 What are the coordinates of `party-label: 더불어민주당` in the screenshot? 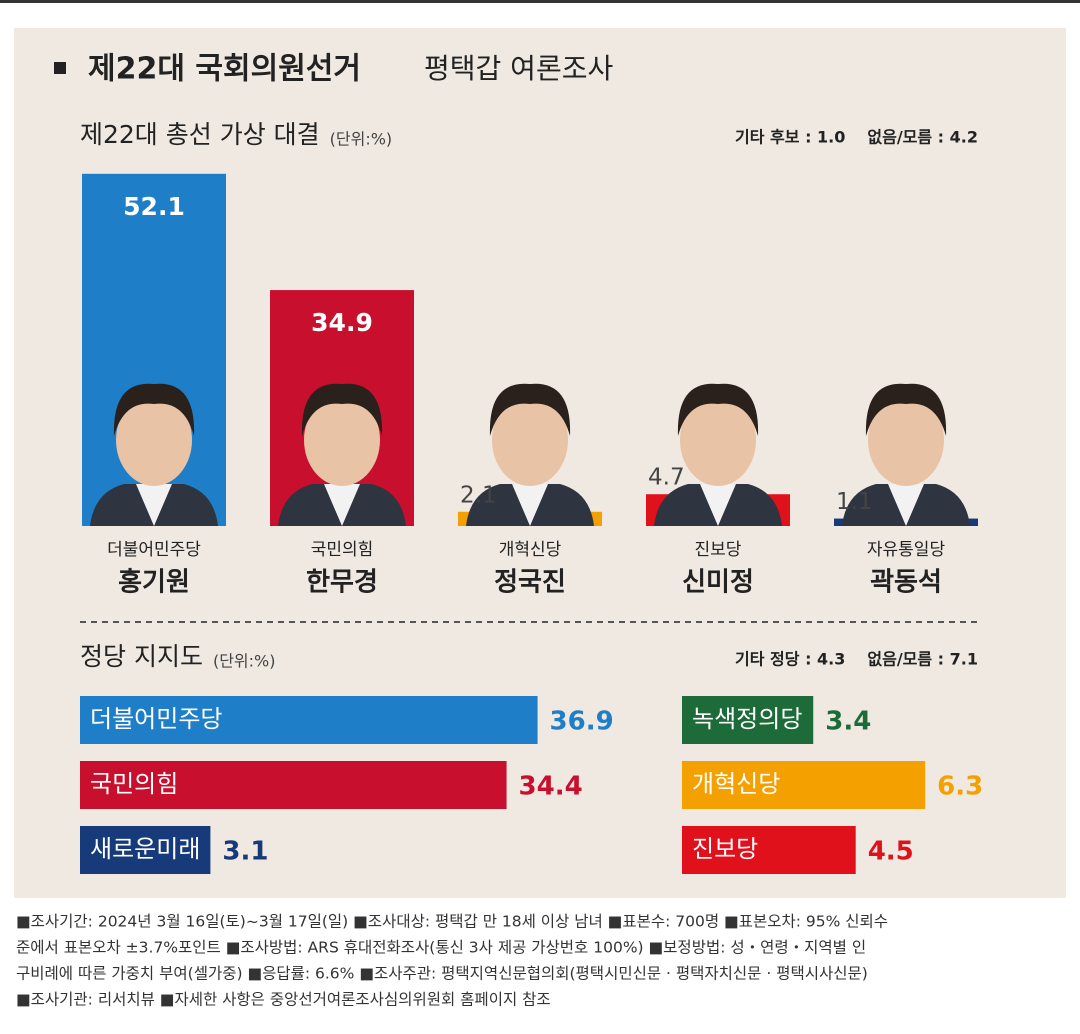 It's located at (154, 550).